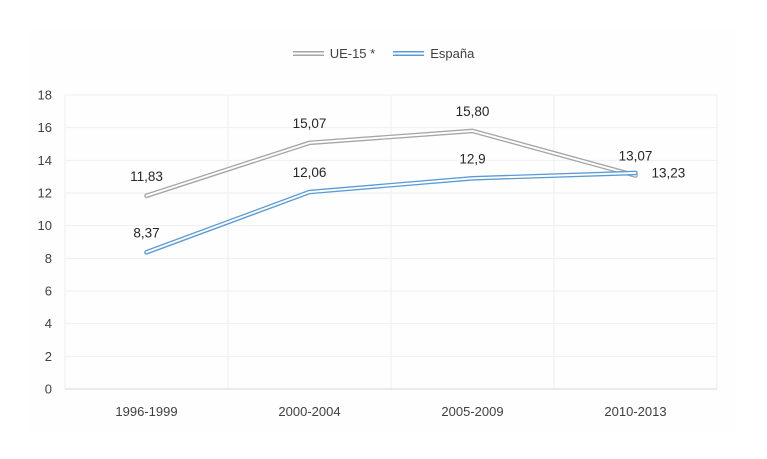 The height and width of the screenshot is (459, 767). I want to click on data-label: 13,23, so click(669, 172).